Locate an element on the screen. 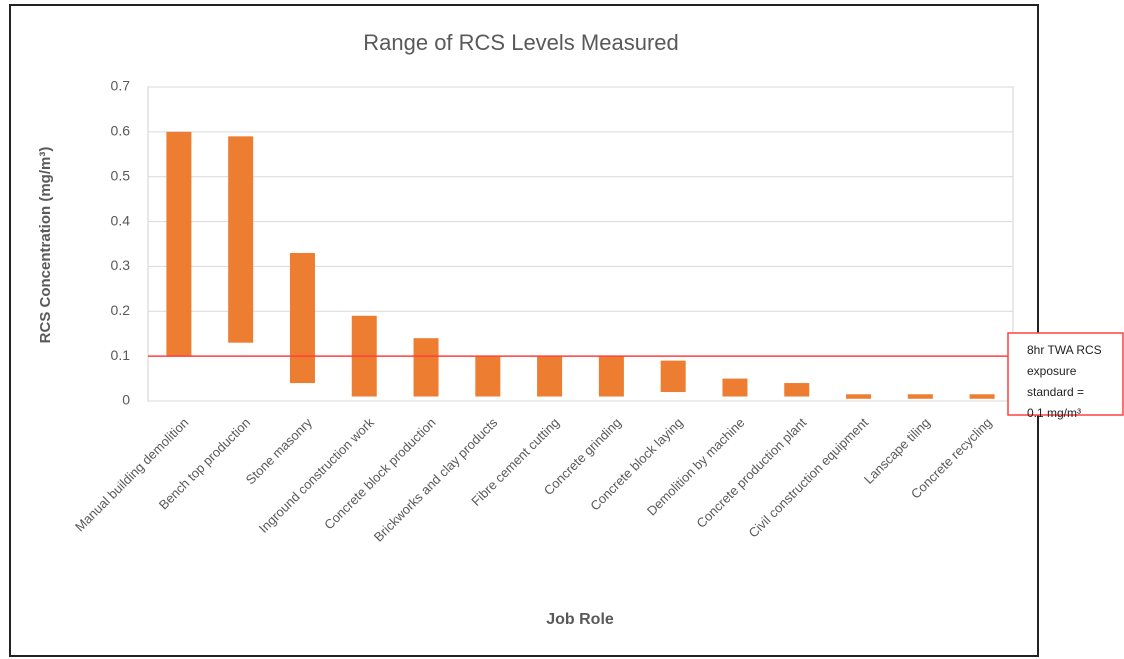 The width and height of the screenshot is (1124, 659). y-tick-label: 0.7 is located at coordinates (121, 86).